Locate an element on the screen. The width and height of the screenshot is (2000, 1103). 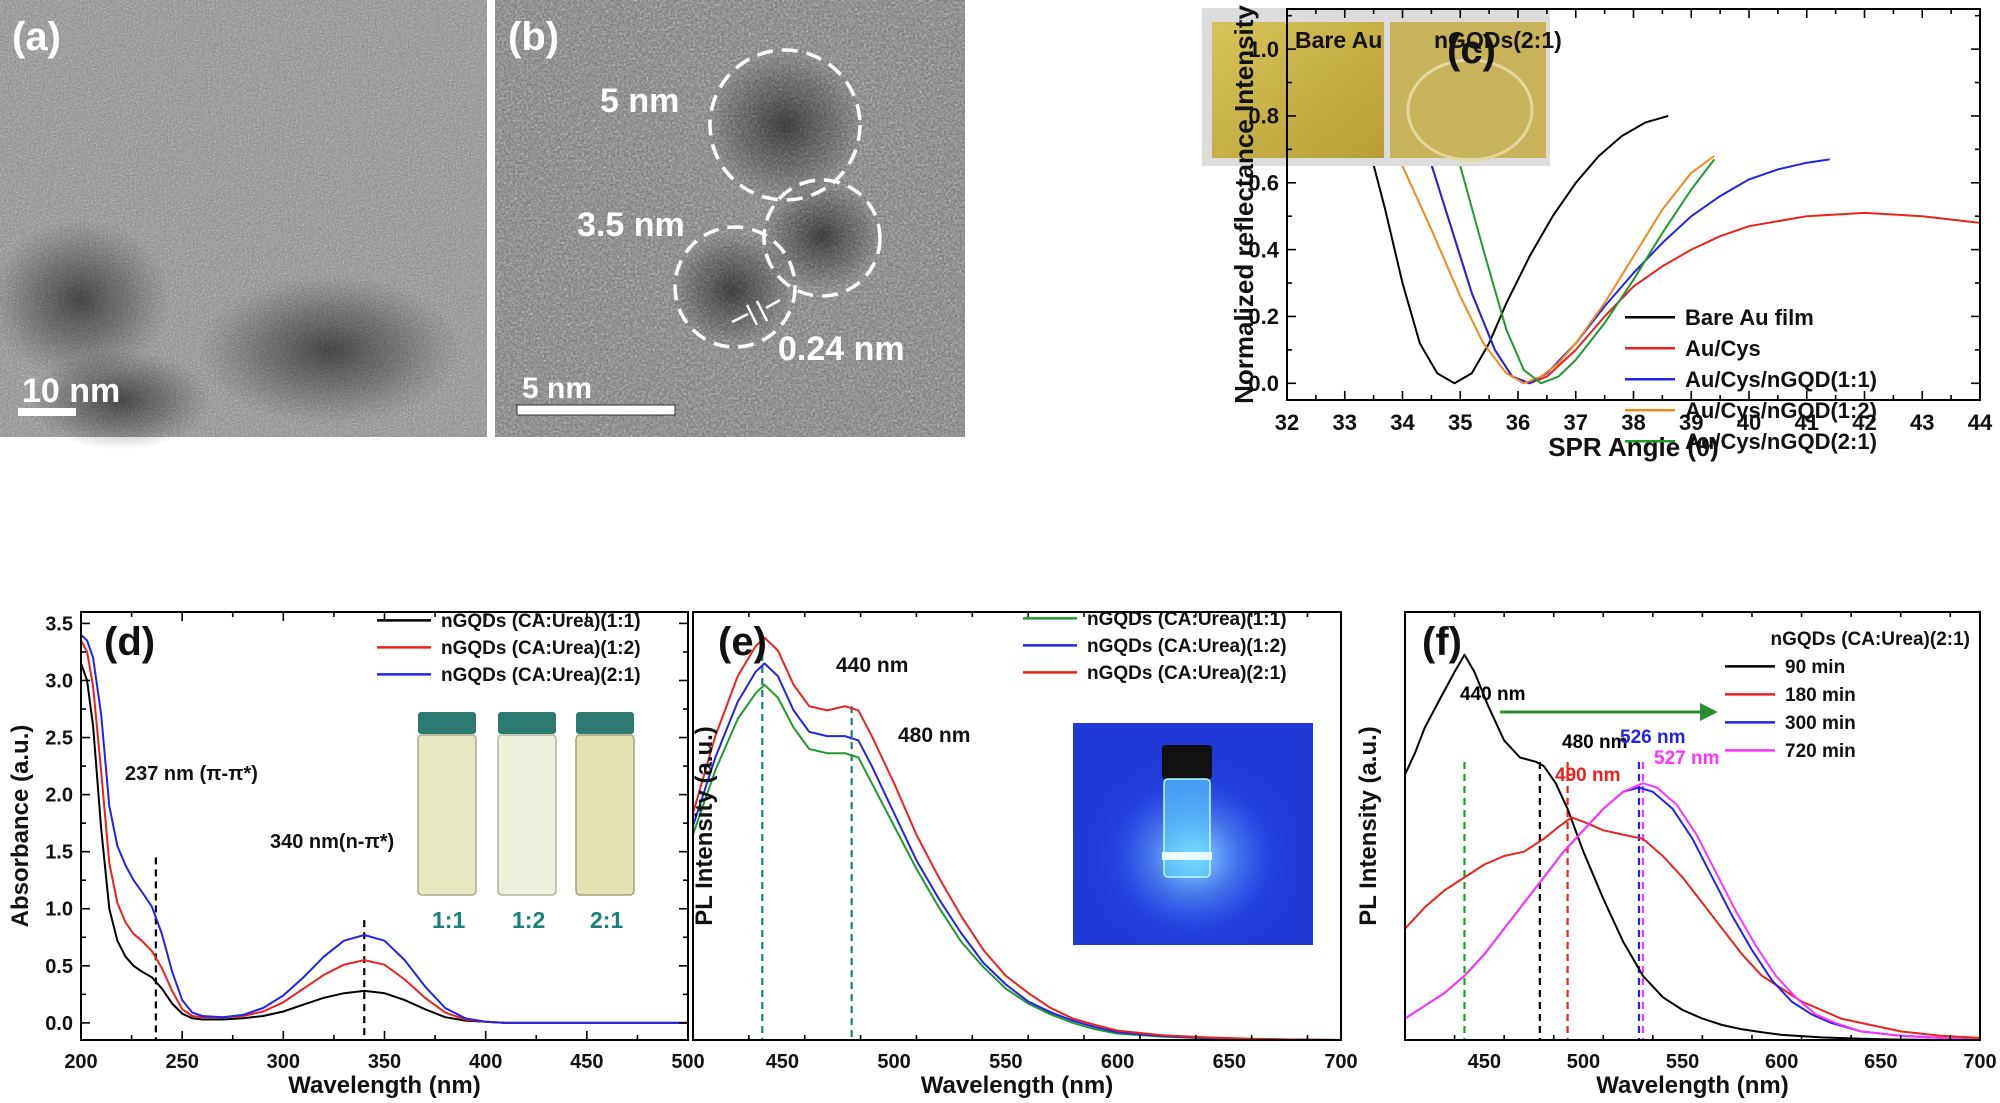
y-axis-title: PL Intensity (a.u.) is located at coordinates (704, 826).